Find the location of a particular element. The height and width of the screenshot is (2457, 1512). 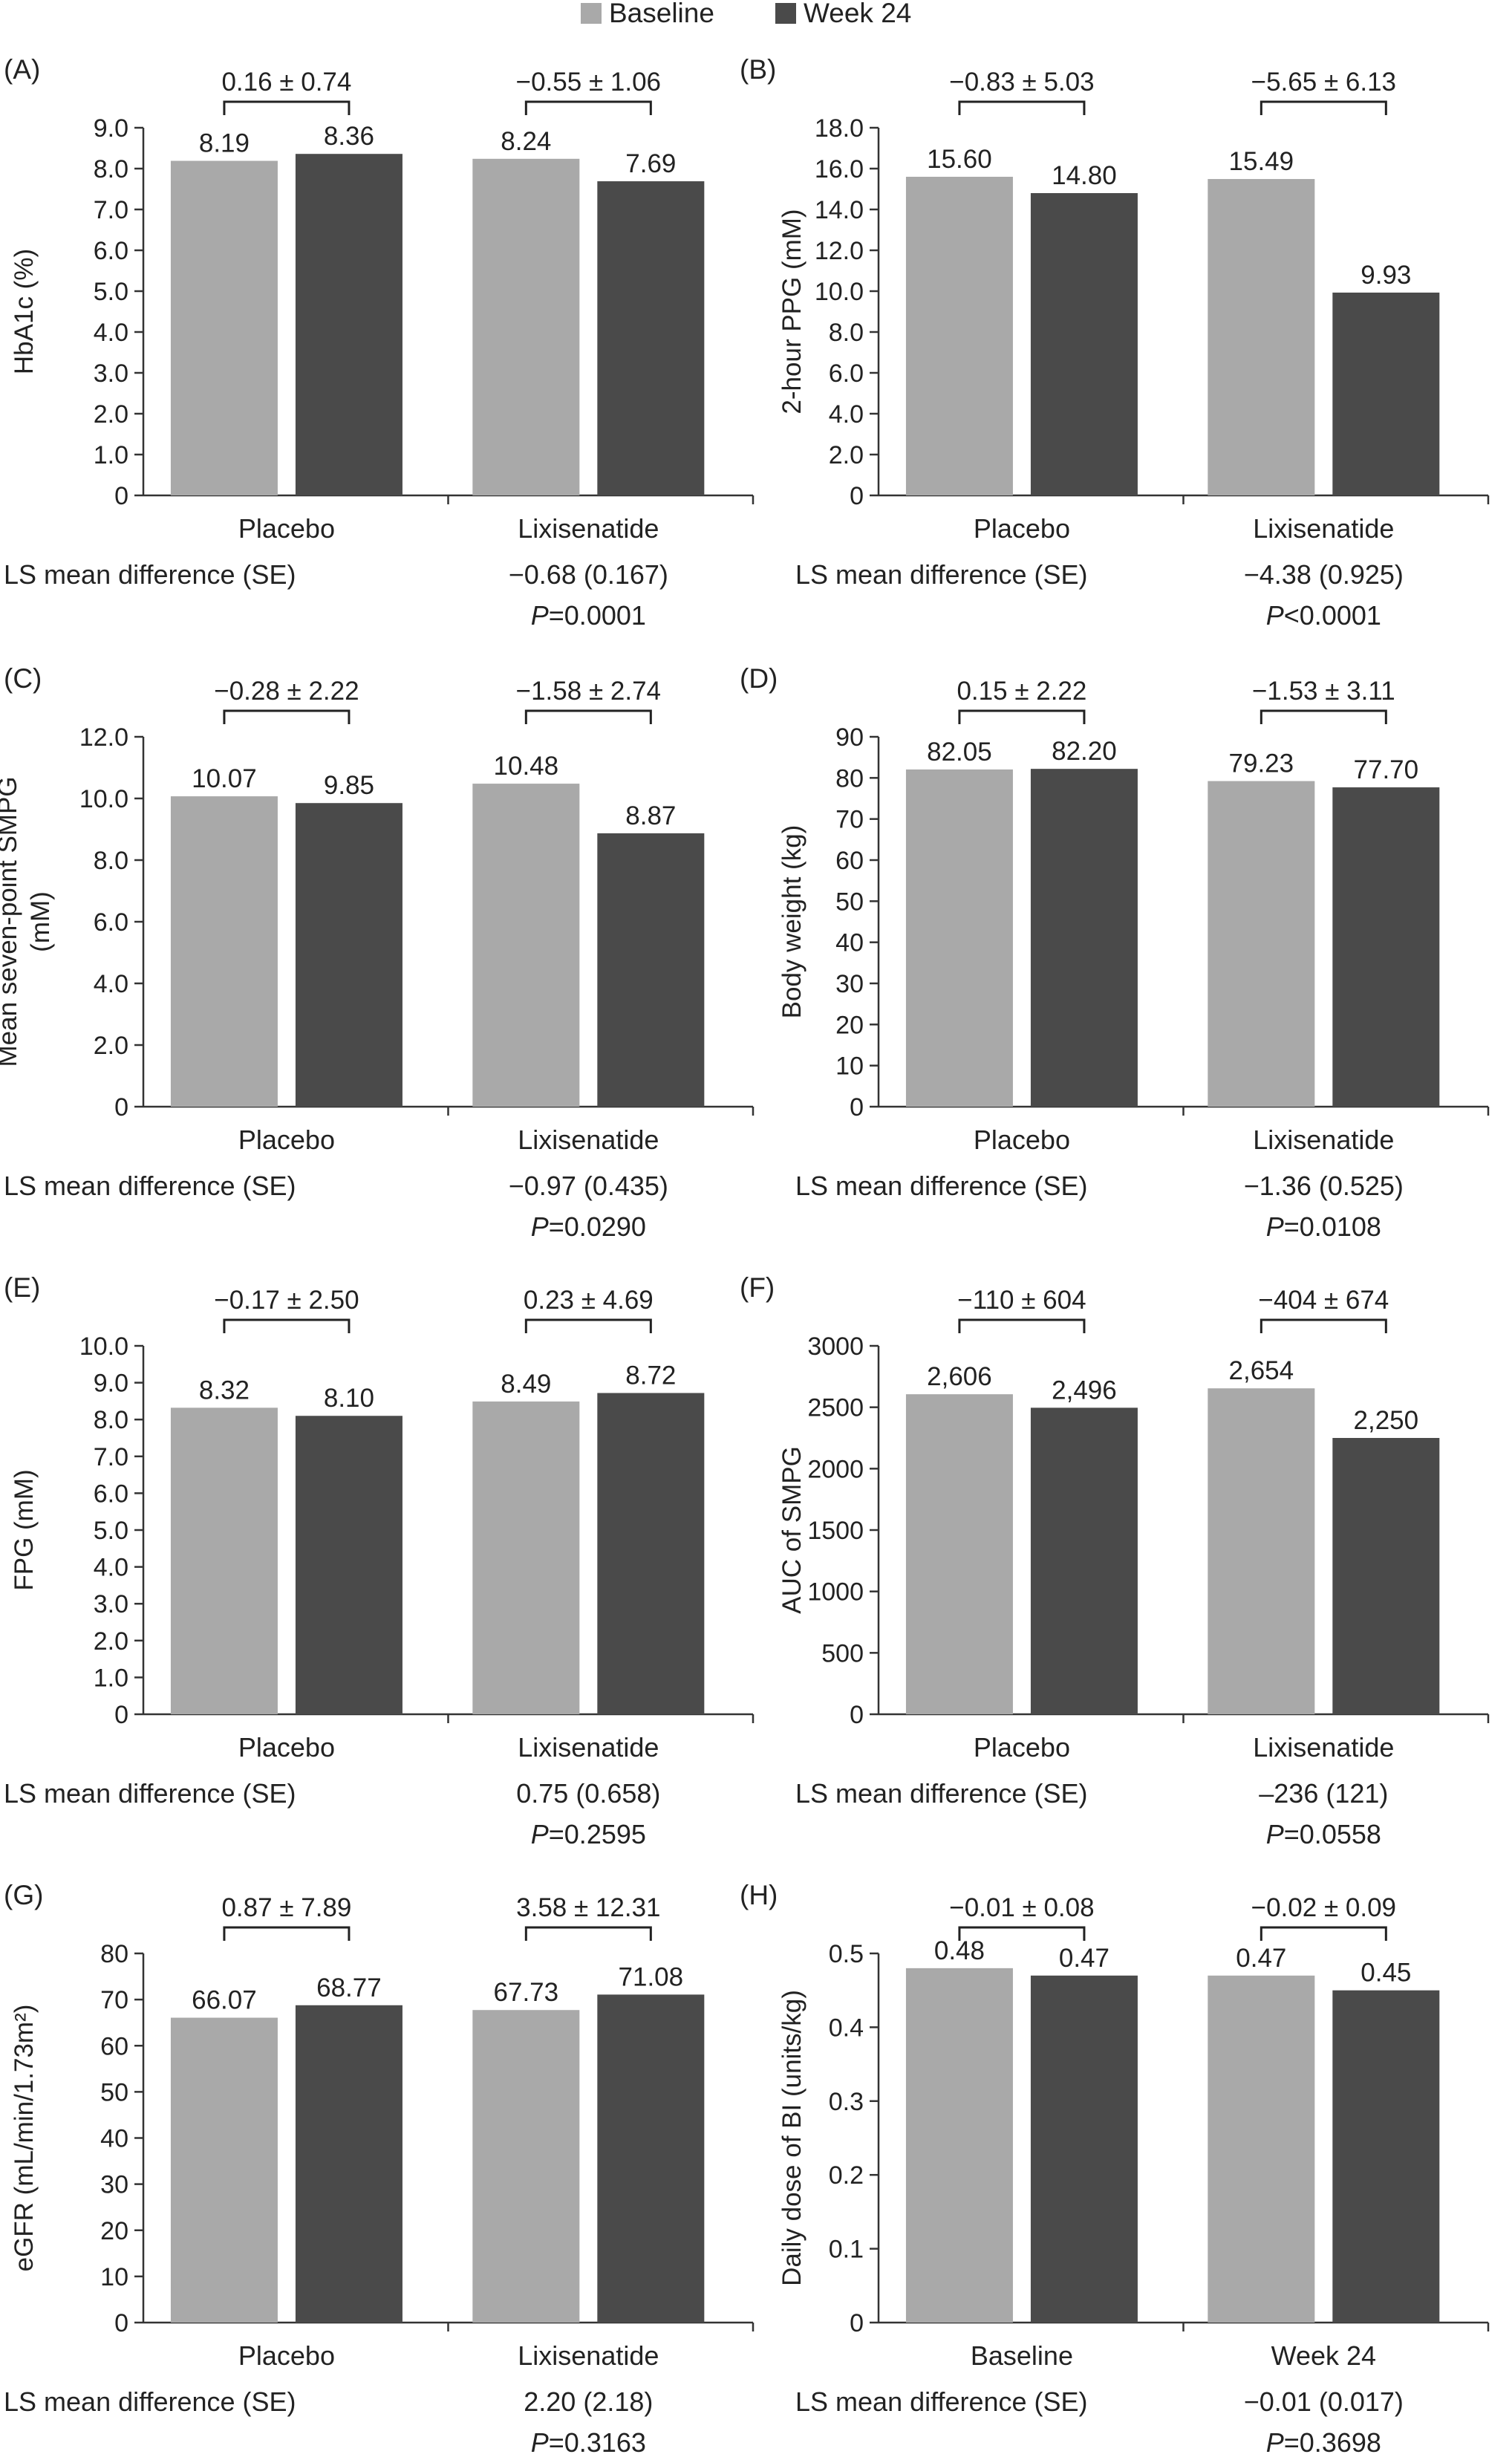

panel-h-letter: (H) is located at coordinates (759, 1895).